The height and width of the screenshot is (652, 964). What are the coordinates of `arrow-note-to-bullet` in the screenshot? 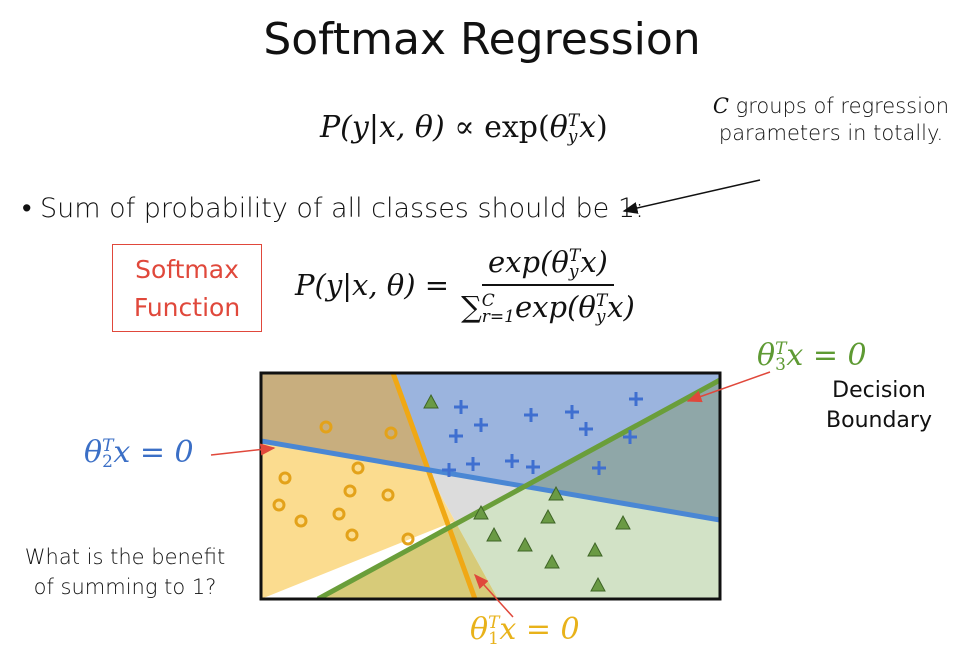 It's located at (691, 196).